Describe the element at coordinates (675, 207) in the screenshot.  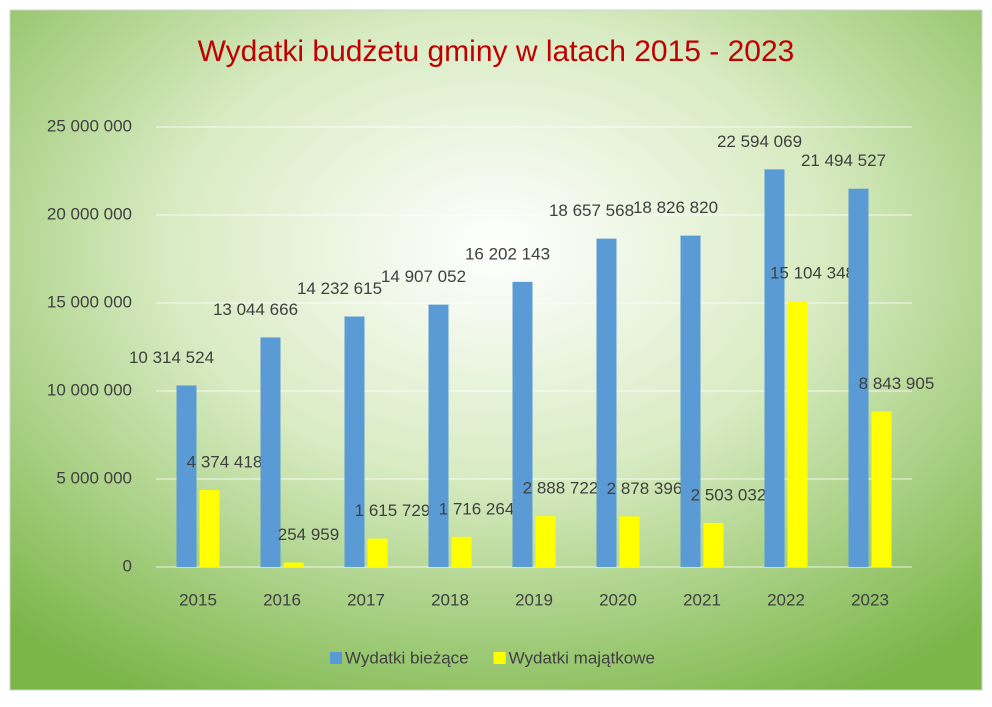
I see `data-label: 18 826 820` at that location.